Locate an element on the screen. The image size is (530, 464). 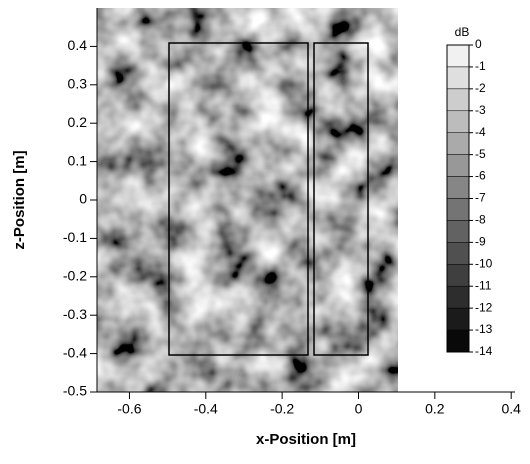
colorbar-tick-label: -3 is located at coordinates (480, 110).